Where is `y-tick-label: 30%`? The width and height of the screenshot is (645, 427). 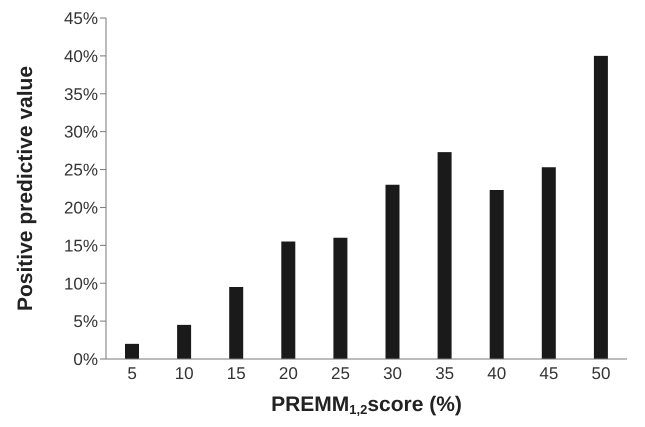 y-tick-label: 30% is located at coordinates (81, 132).